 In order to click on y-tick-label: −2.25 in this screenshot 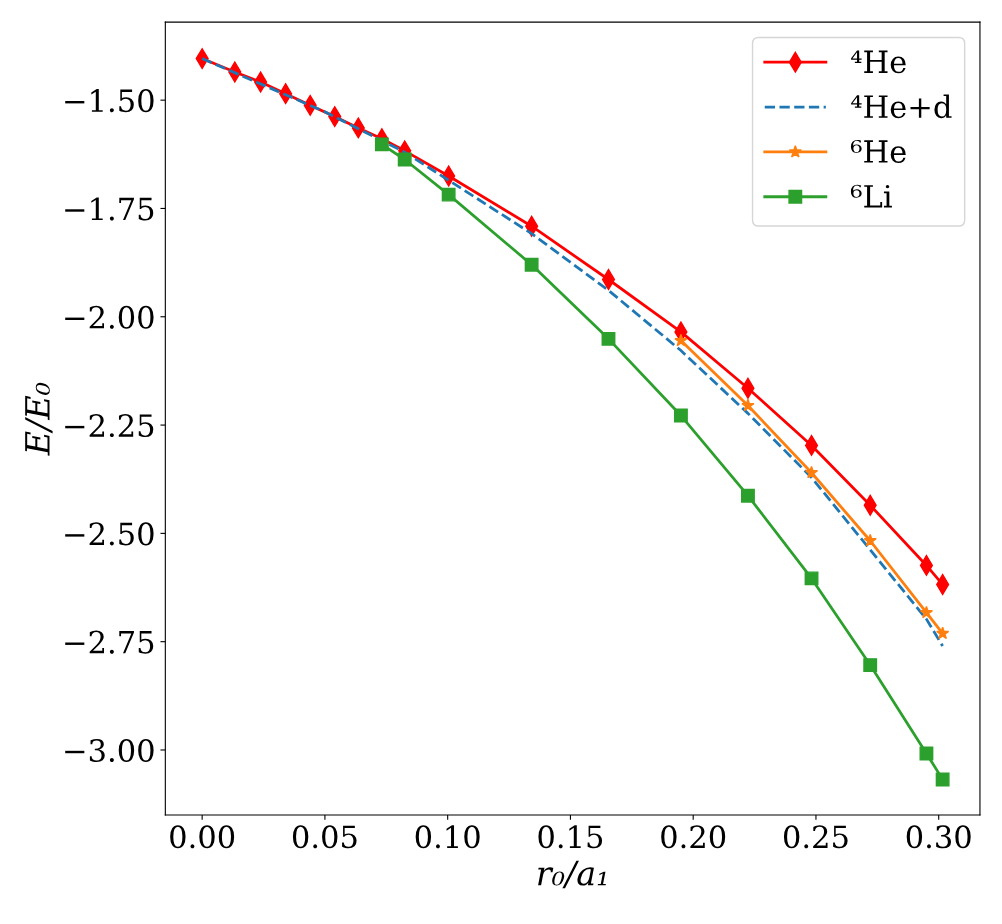, I will do `click(109, 426)`.